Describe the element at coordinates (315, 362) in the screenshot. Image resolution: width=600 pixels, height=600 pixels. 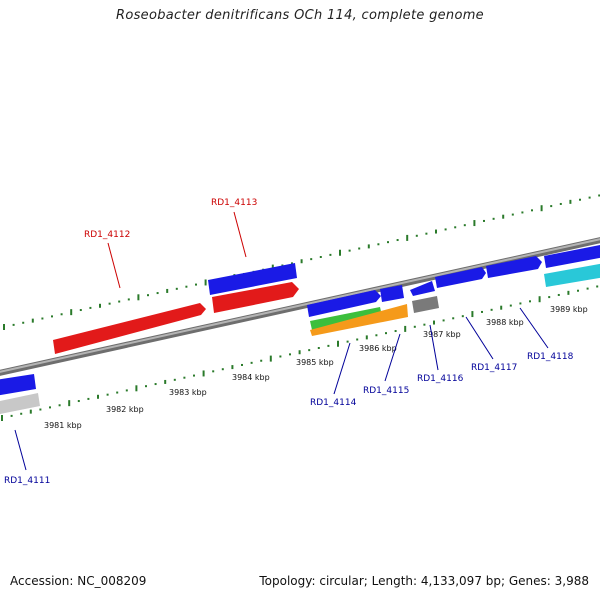
I see `kbp-label: 3985 kbp` at that location.